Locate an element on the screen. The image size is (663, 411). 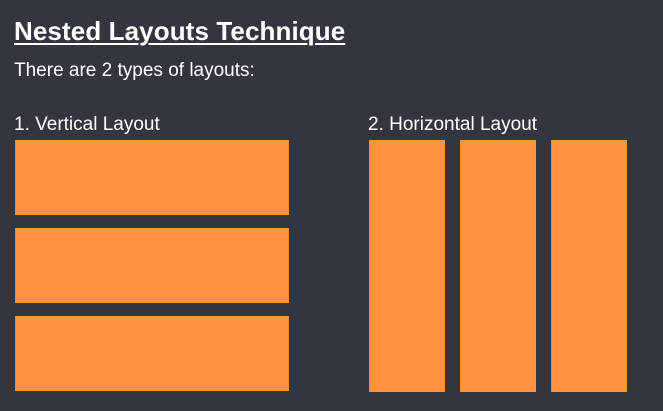
horizontal-layout-label: 2. Horizontal Layout is located at coordinates (452, 124).